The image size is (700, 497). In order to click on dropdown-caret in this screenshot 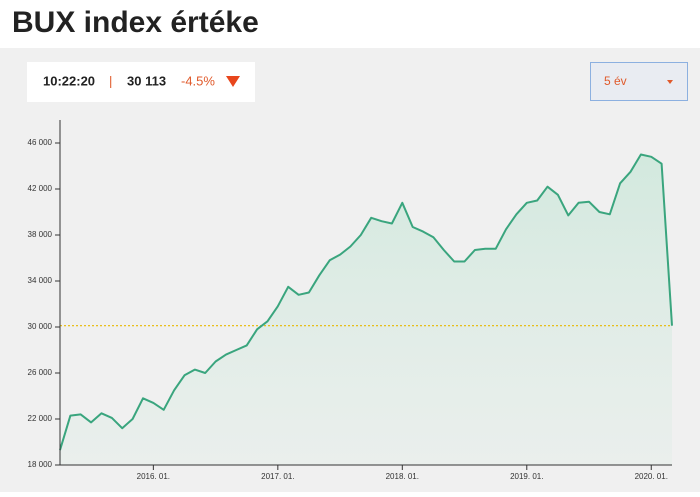, I will do `click(670, 82)`.